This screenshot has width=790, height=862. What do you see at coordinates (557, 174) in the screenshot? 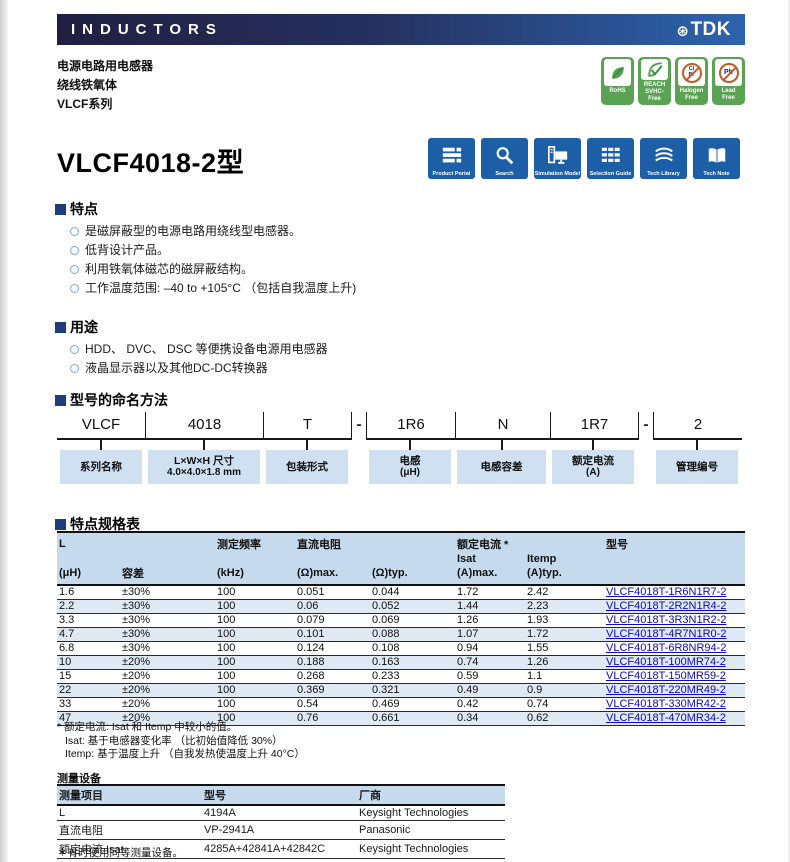
I see `toolbar-button-label: Simulation Model` at bounding box center [557, 174].